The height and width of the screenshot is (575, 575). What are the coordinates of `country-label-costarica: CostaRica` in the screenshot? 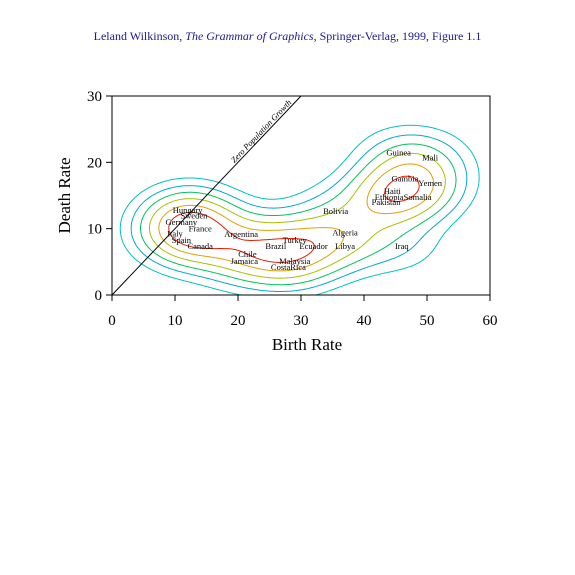 It's located at (288, 267).